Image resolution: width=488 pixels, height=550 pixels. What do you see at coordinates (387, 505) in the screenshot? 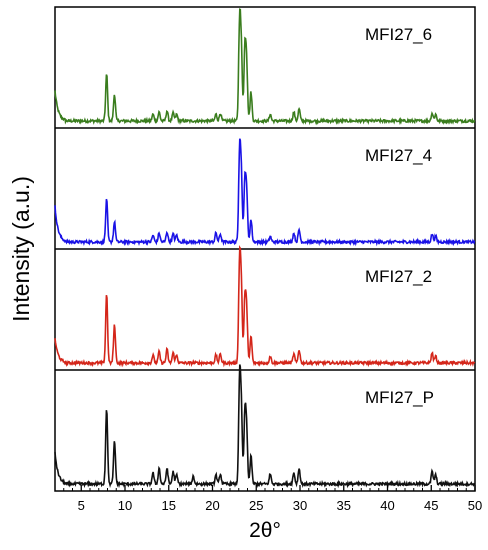
I see `x-tick-label: 40` at bounding box center [387, 505].